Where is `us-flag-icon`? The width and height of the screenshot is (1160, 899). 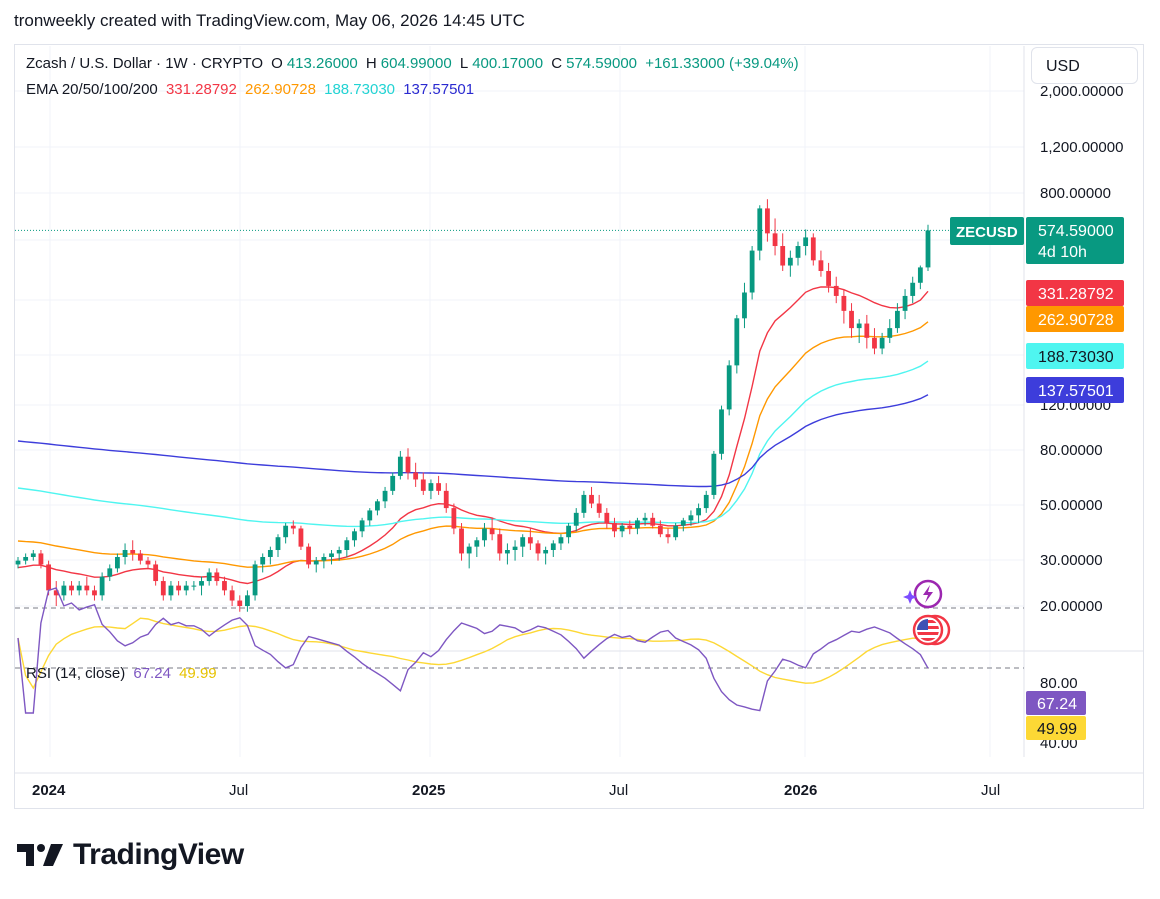 us-flag-icon is located at coordinates (931, 630).